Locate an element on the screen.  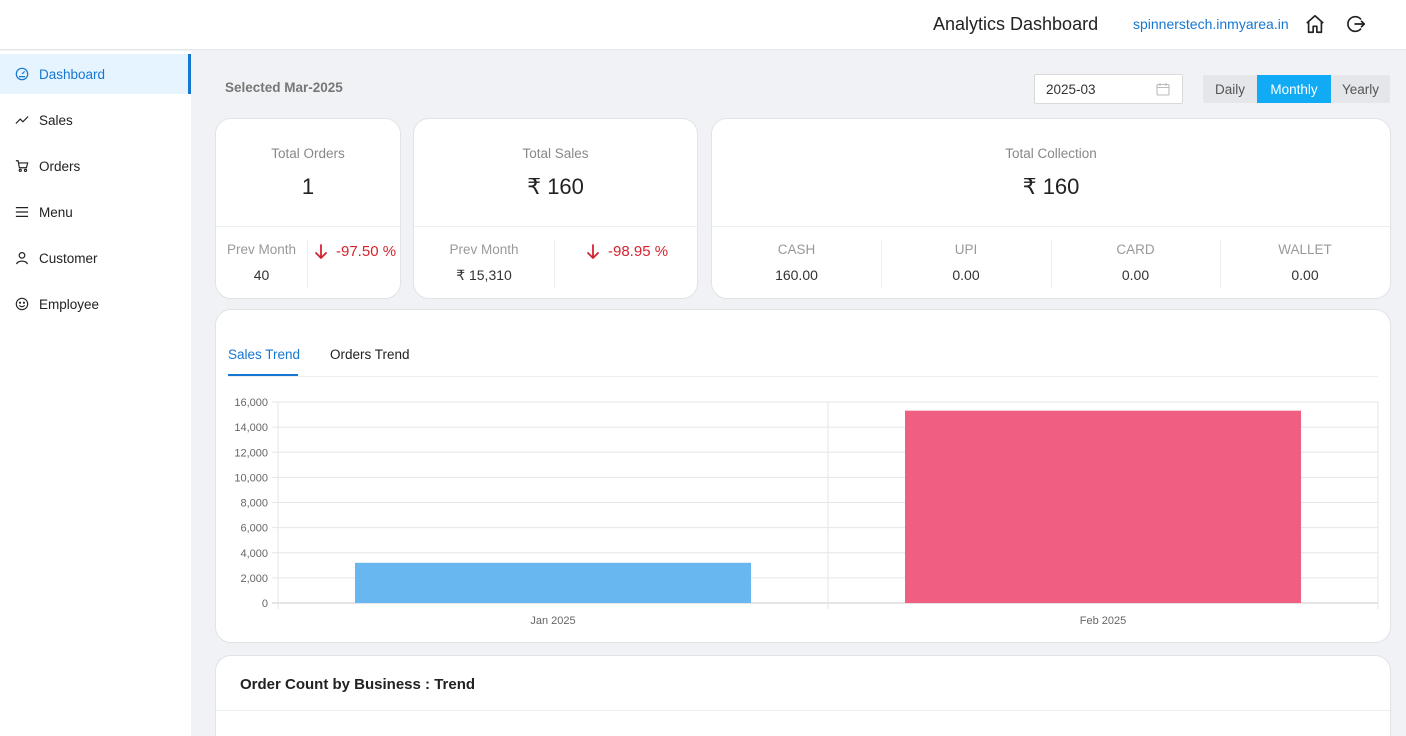
month-picker: 2025-03 is located at coordinates (1108, 89).